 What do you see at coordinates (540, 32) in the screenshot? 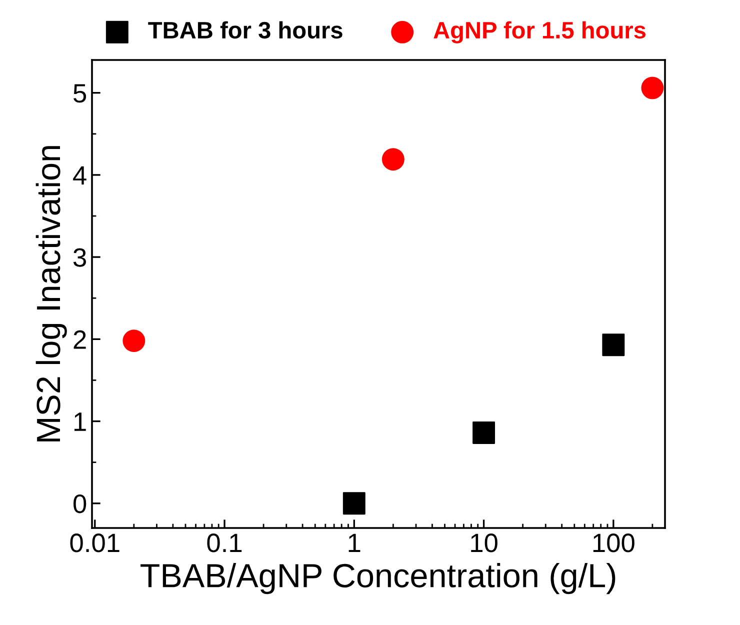
I see `legend-label: AgNP for 1.5 hours` at bounding box center [540, 32].